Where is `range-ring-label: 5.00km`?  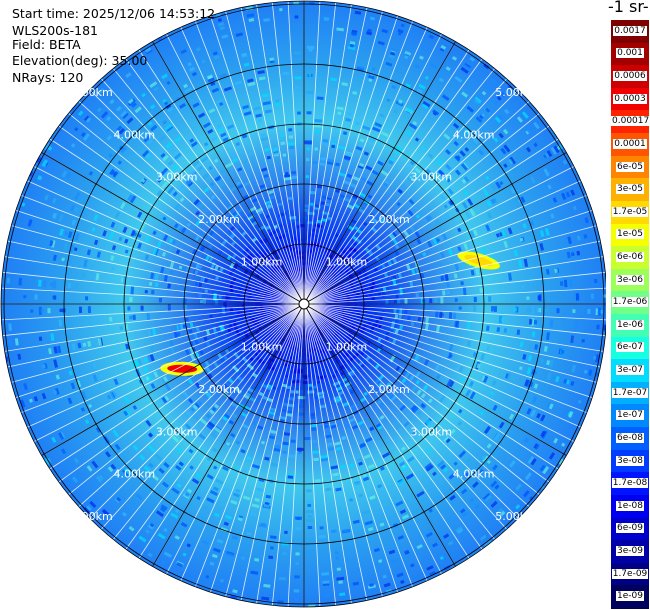
range-ring-label: 5.00km is located at coordinates (516, 516).